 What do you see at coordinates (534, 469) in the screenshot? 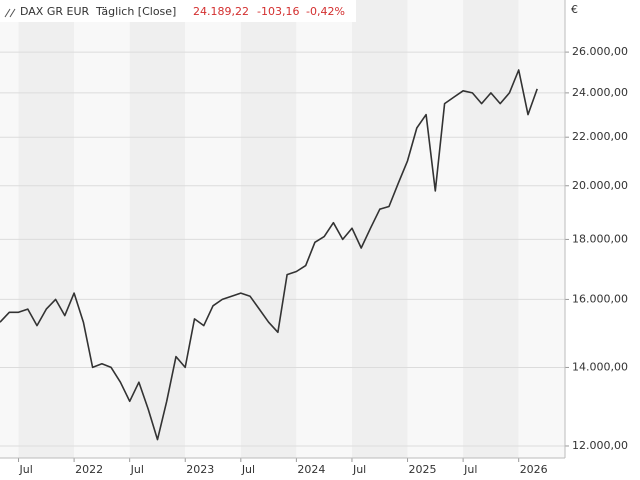
I see `x-tick-label: 2026` at bounding box center [534, 469].